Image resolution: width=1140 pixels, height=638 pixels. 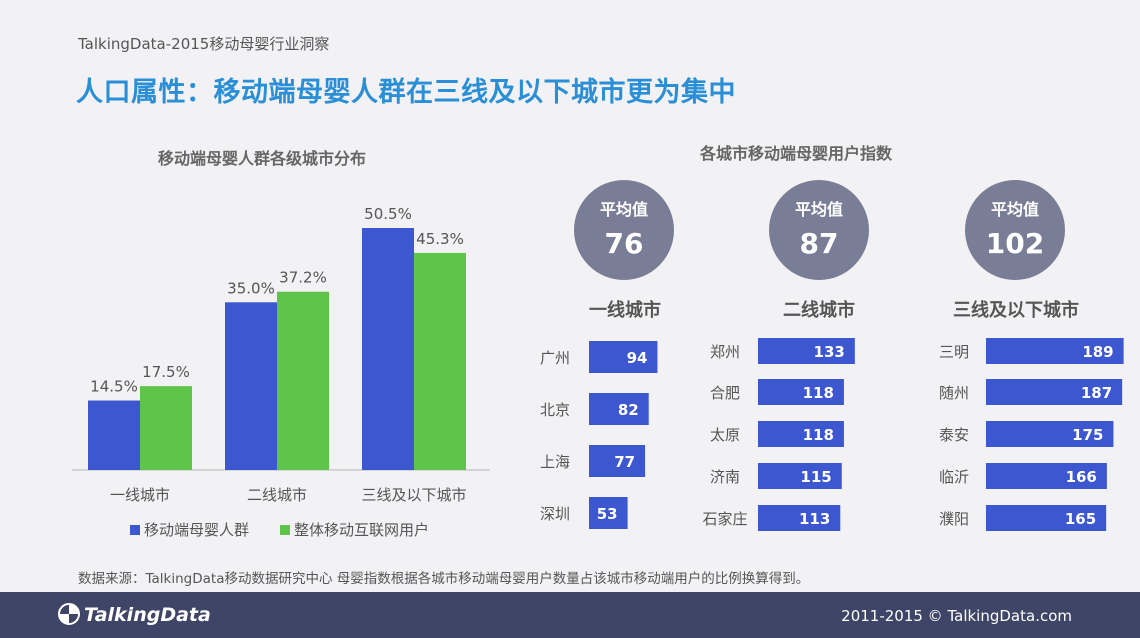 I want to click on data-label: 35.0%, so click(x=251, y=288).